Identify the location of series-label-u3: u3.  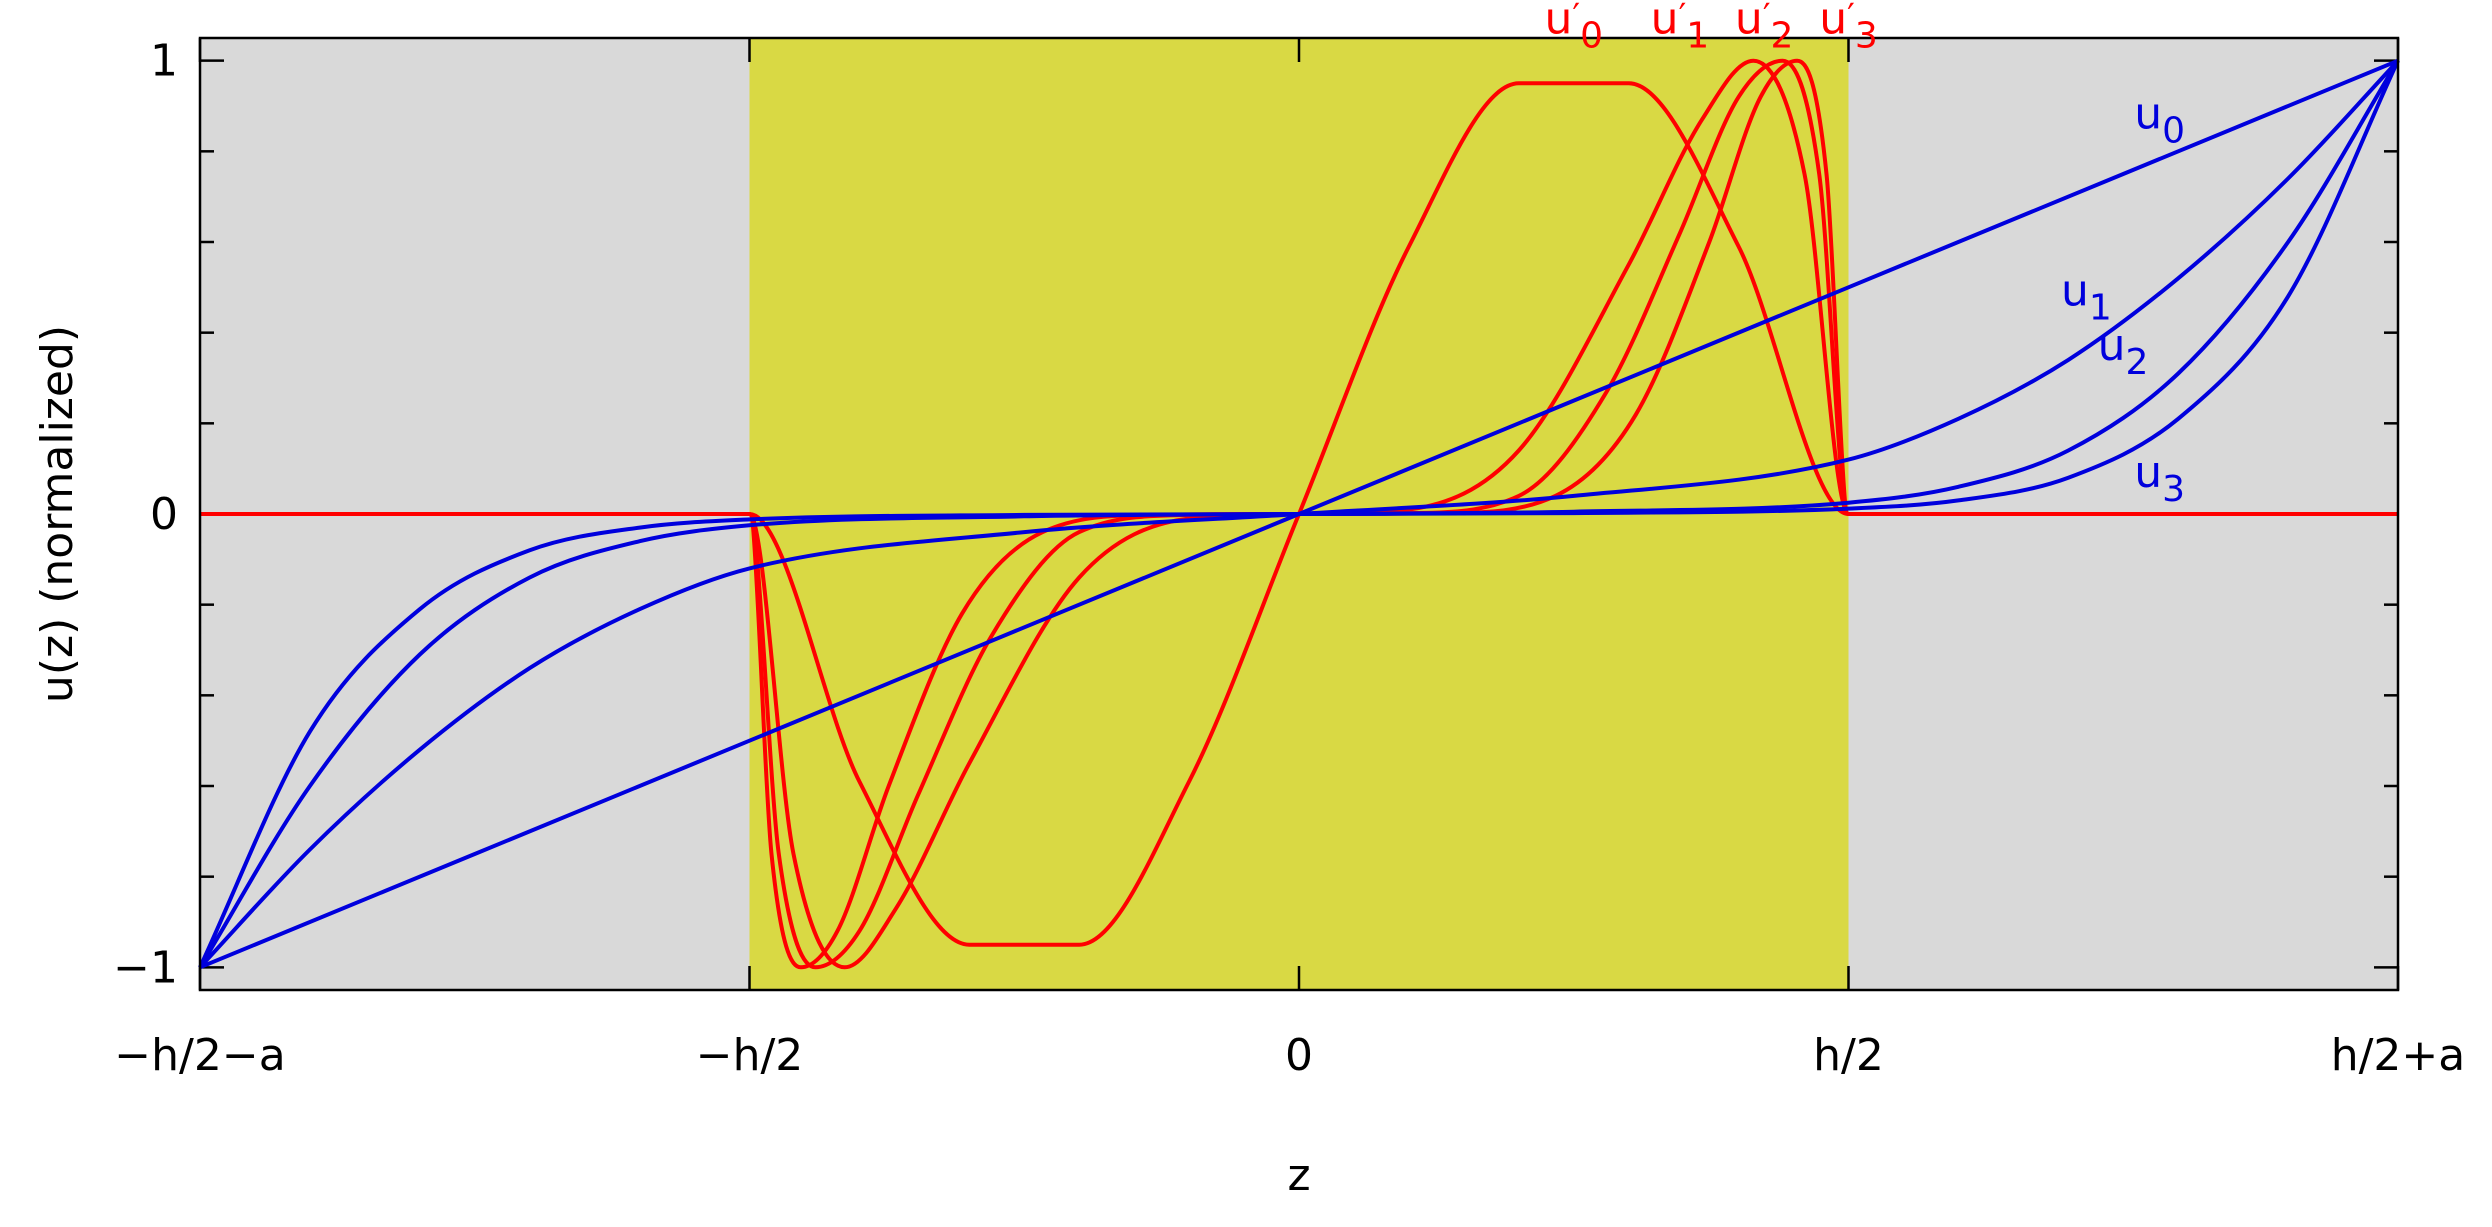
(2159, 478).